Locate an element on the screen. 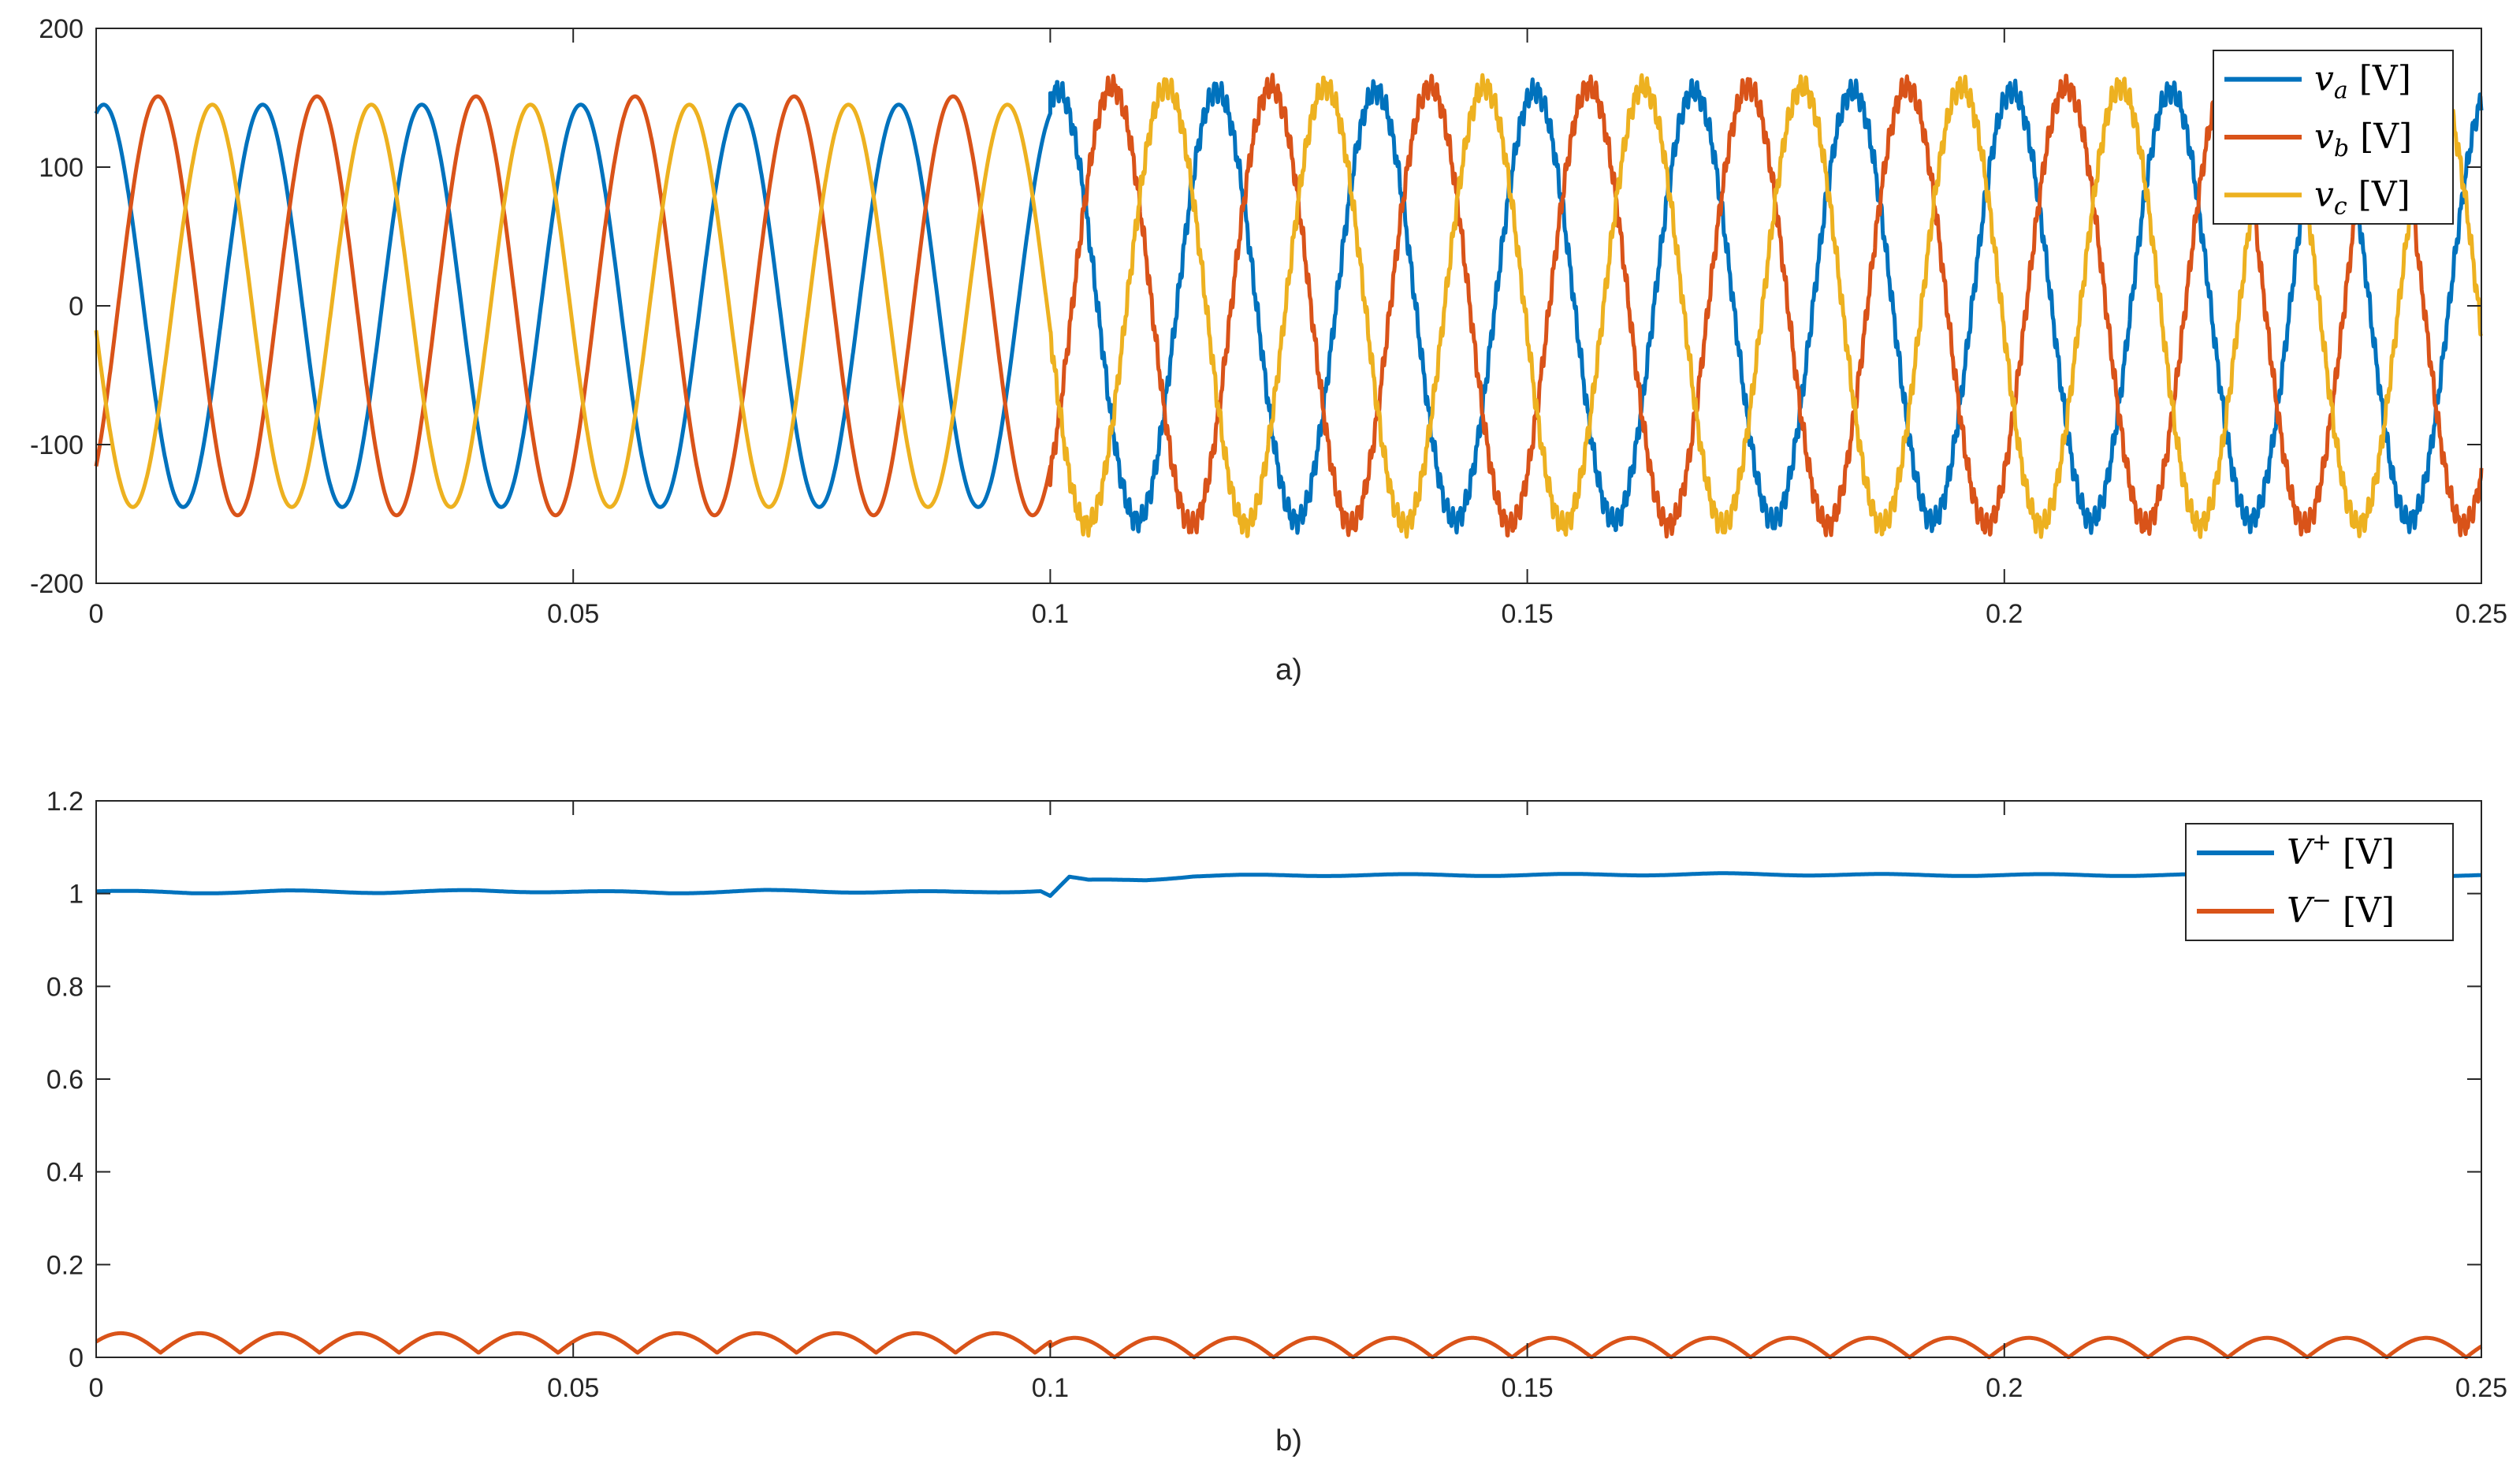  plot-b-ytick-label: 1.2 is located at coordinates (65, 802).